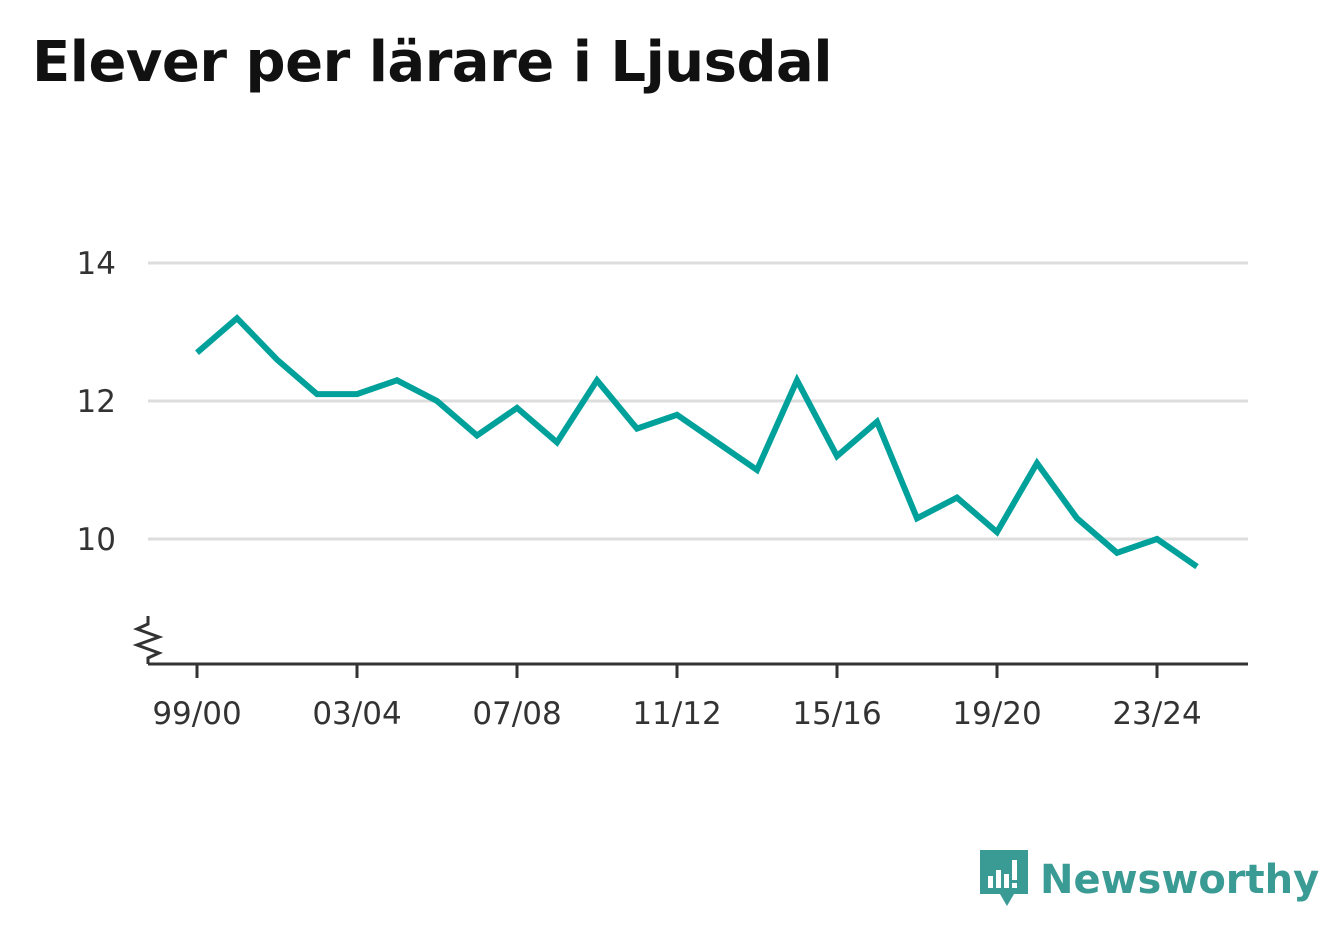 The height and width of the screenshot is (939, 1322). I want to click on x-tick-label: 99/00, so click(196, 714).